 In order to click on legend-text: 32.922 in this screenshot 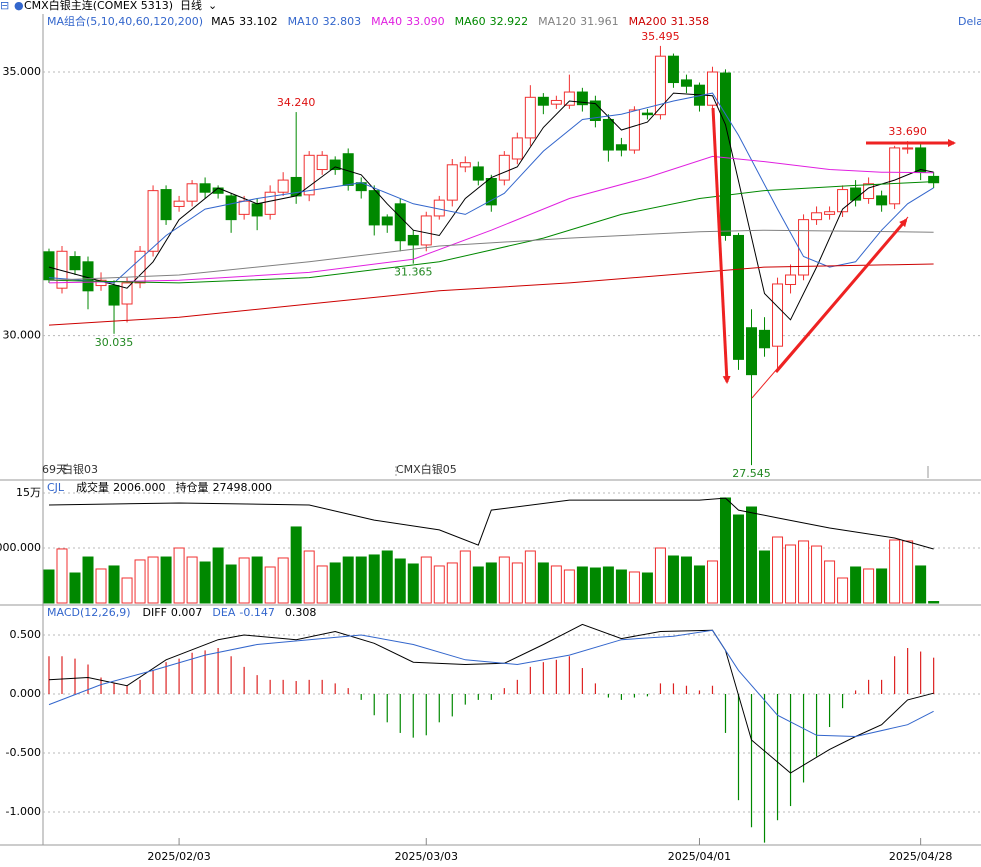, I will do `click(509, 21)`.